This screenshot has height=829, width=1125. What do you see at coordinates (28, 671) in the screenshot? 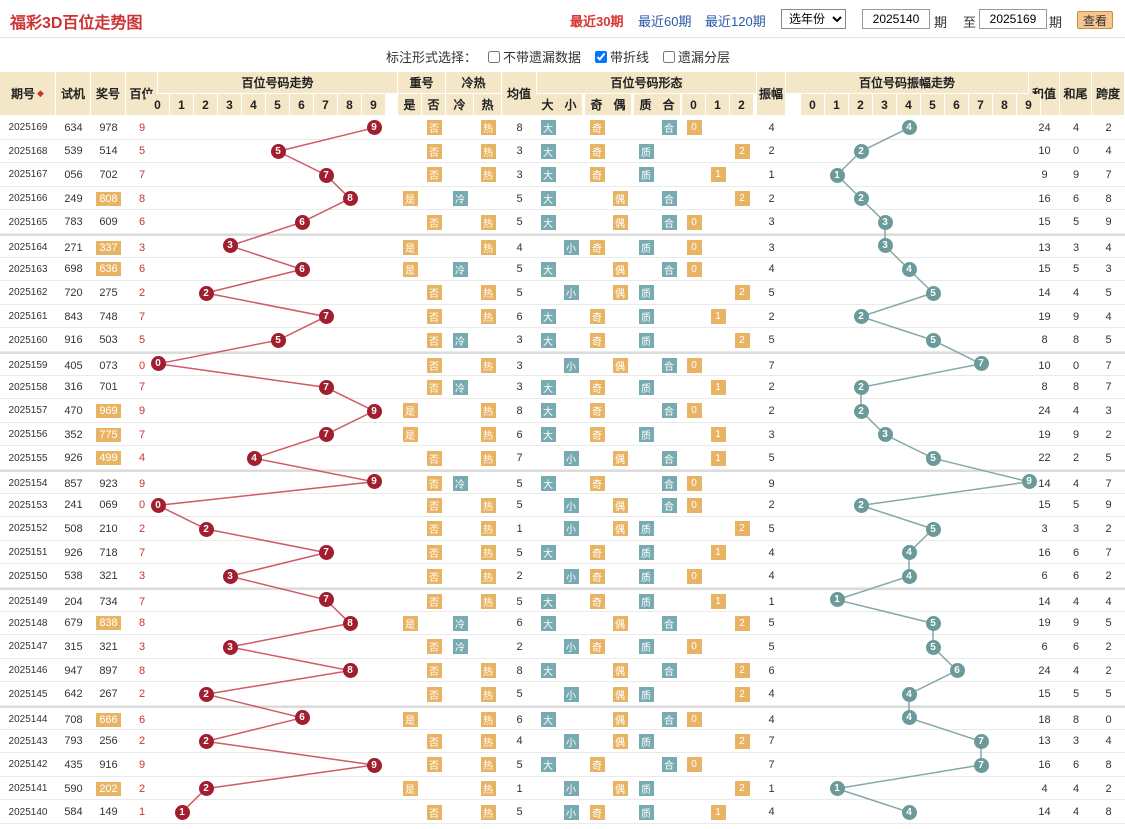
I see `issue-cell: 2025146` at bounding box center [28, 671].